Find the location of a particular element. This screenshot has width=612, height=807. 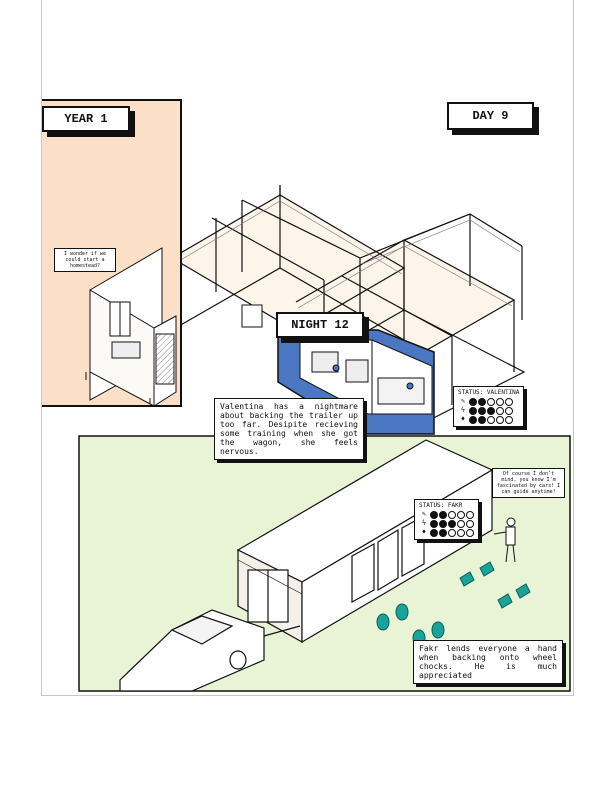

status-card-valentina: STATUS: VALENTINA ✎ ϟ ♦ is located at coordinates (489, 406).